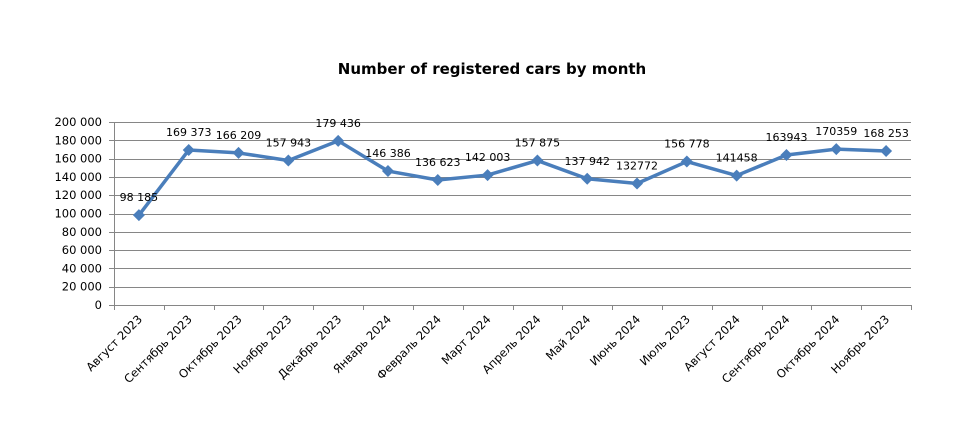 This screenshot has width=972, height=434. What do you see at coordinates (78, 140) in the screenshot?
I see `y-tick-label: 180 000` at bounding box center [78, 140].